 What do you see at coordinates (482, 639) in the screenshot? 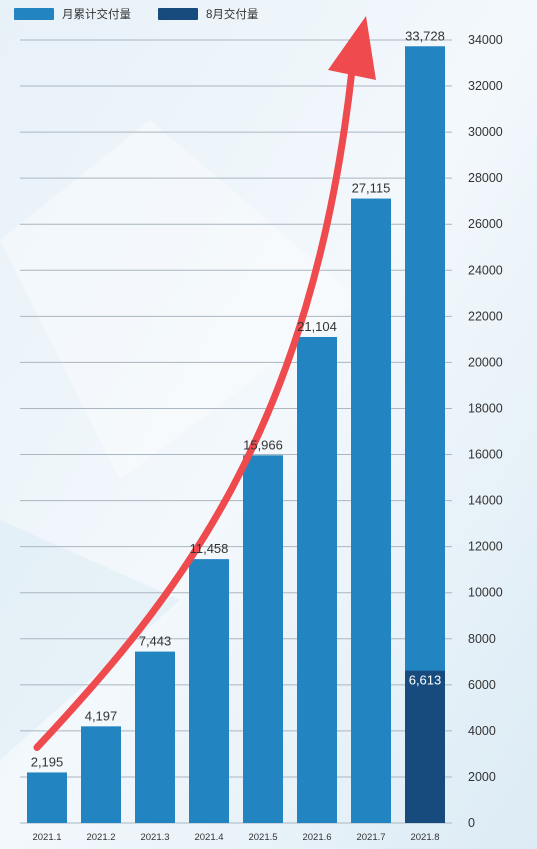
I see `y-tick-label: 8000` at bounding box center [482, 639].